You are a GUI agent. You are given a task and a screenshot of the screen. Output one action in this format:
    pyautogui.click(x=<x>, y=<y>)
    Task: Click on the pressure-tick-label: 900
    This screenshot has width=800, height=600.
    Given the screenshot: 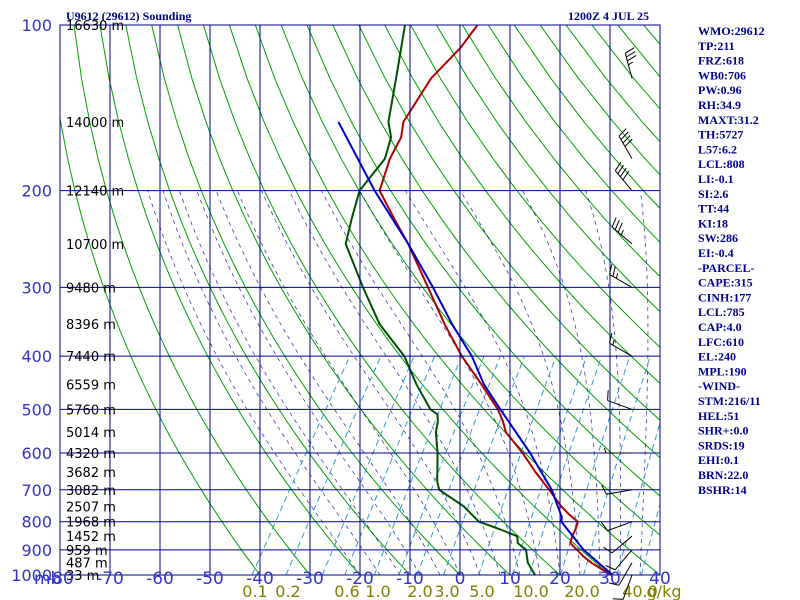 What is the action you would take?
    pyautogui.click(x=36, y=550)
    